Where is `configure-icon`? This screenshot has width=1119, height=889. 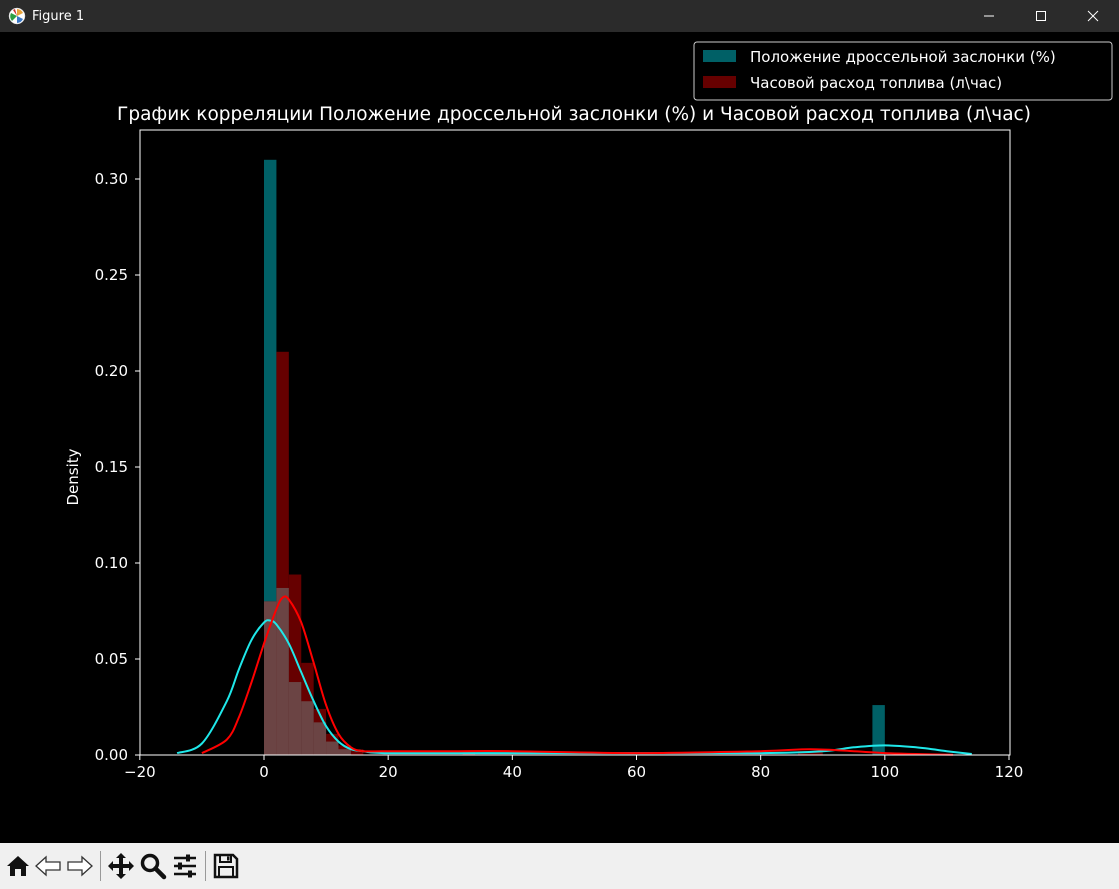 configure-icon is located at coordinates (185, 866).